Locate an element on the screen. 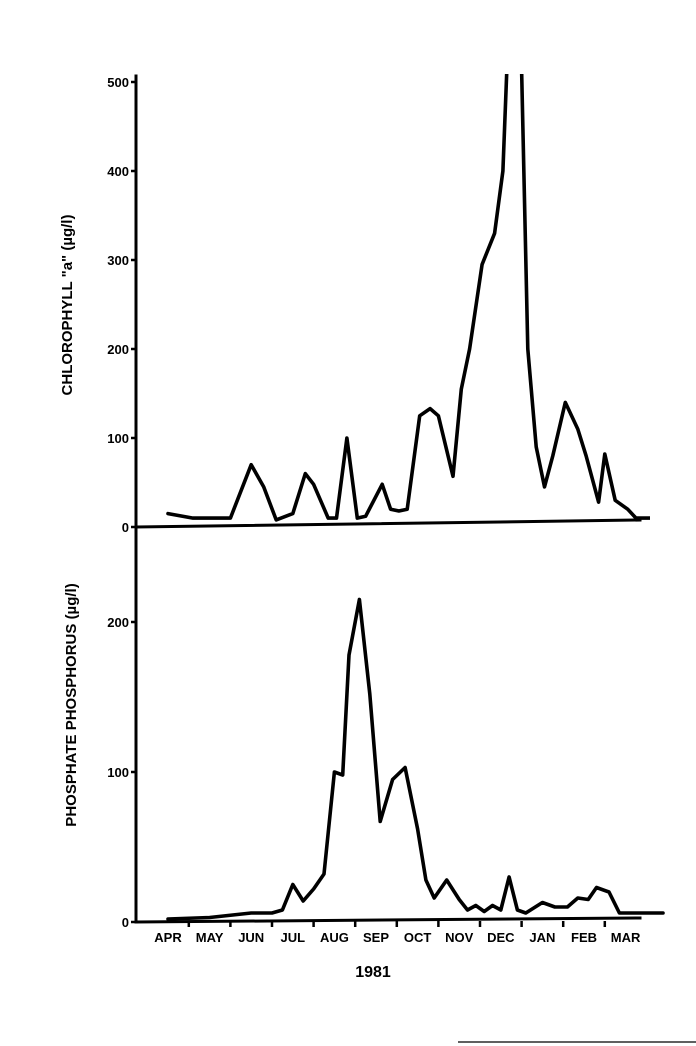 The height and width of the screenshot is (1046, 696). phosphate-y-tick-label: 0 is located at coordinates (125, 922).